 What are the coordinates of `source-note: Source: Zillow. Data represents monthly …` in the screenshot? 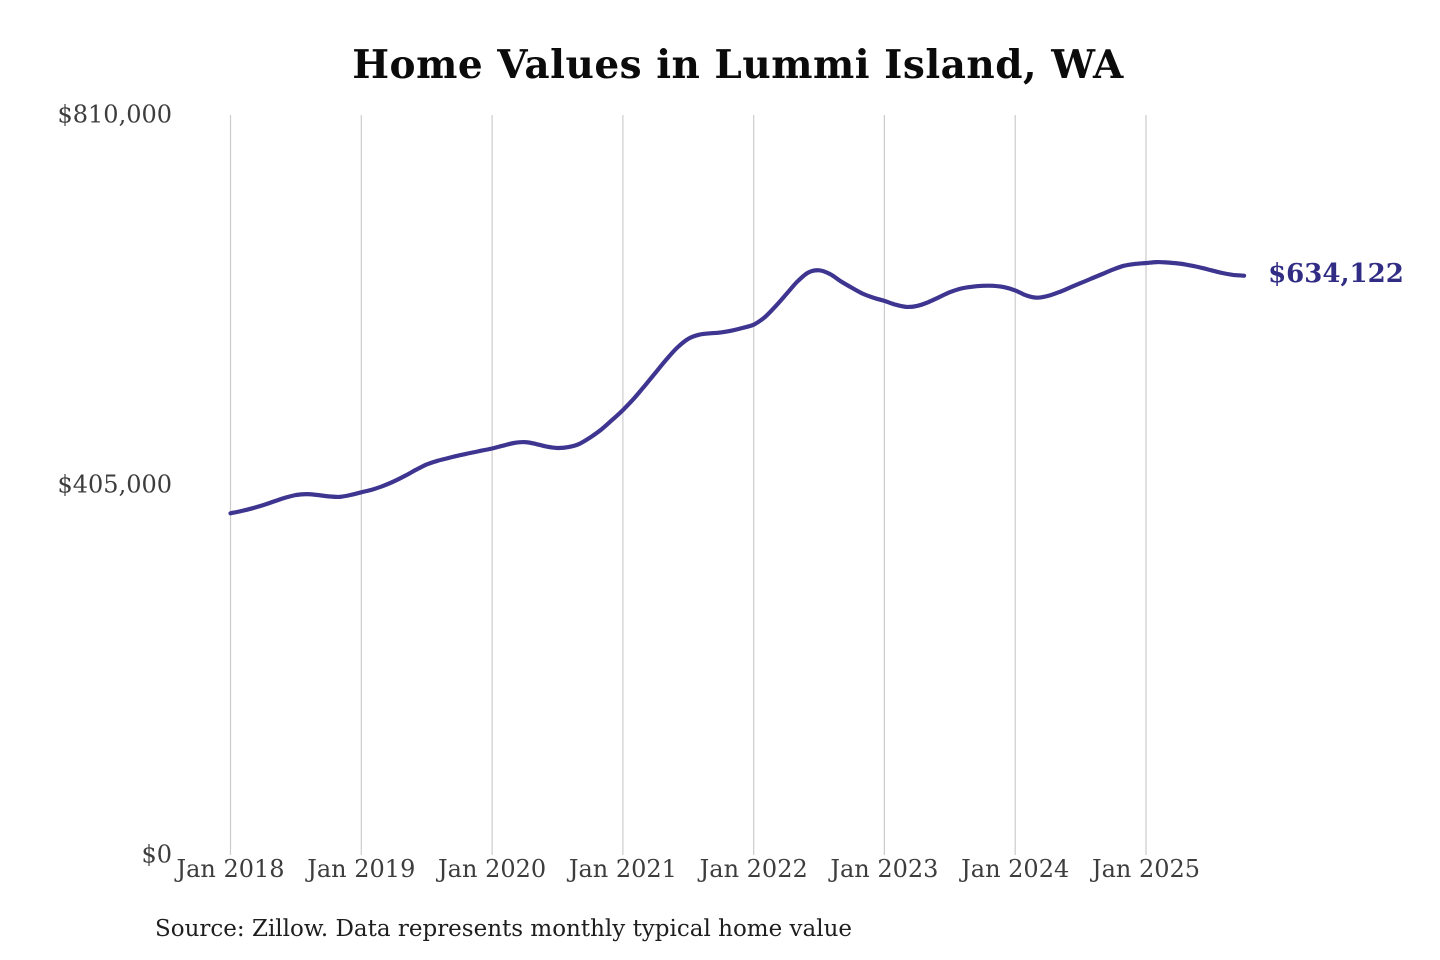 It's located at (504, 929).